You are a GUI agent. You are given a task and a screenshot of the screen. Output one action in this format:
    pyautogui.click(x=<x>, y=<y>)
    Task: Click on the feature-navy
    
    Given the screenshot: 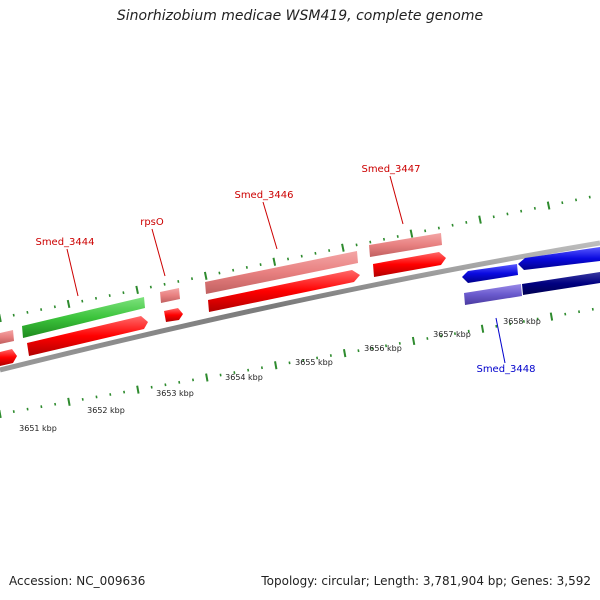 What is the action you would take?
    pyautogui.click(x=561, y=283)
    